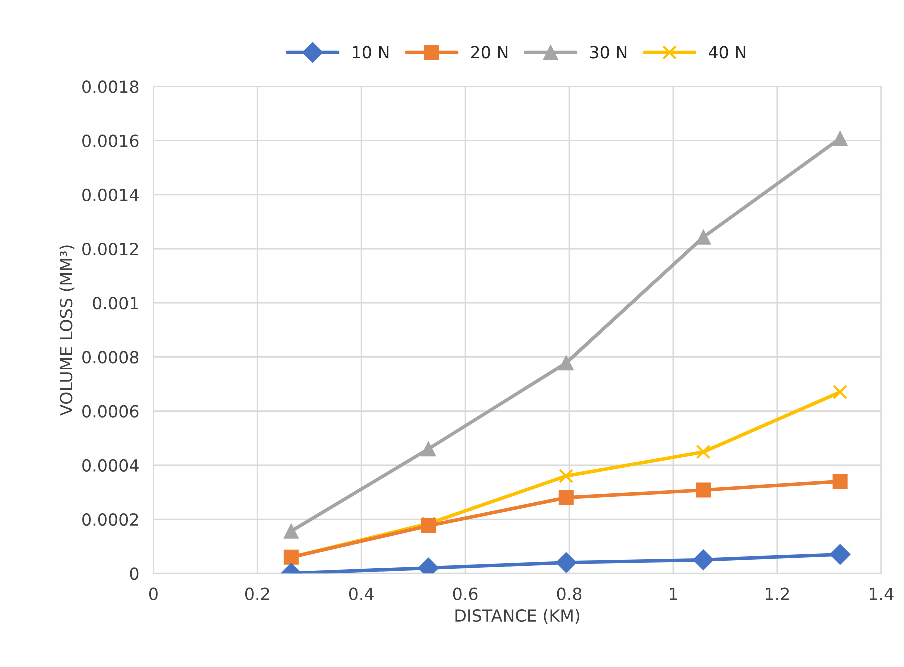  I want to click on y-tick-label: 0.0004, so click(110, 465).